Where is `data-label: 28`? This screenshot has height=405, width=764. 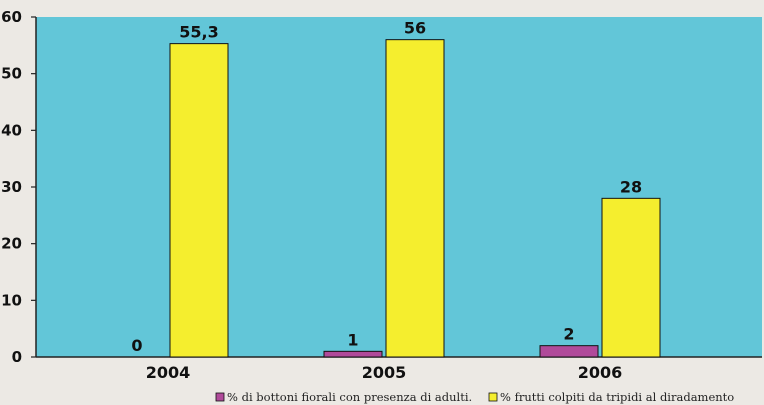
data-label: 28 is located at coordinates (631, 186).